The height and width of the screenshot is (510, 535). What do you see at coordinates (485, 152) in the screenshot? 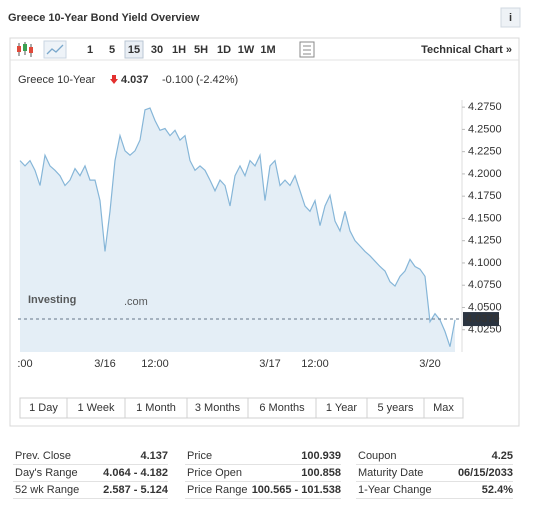
I see `y-tick-label: 4.2250` at bounding box center [485, 152].